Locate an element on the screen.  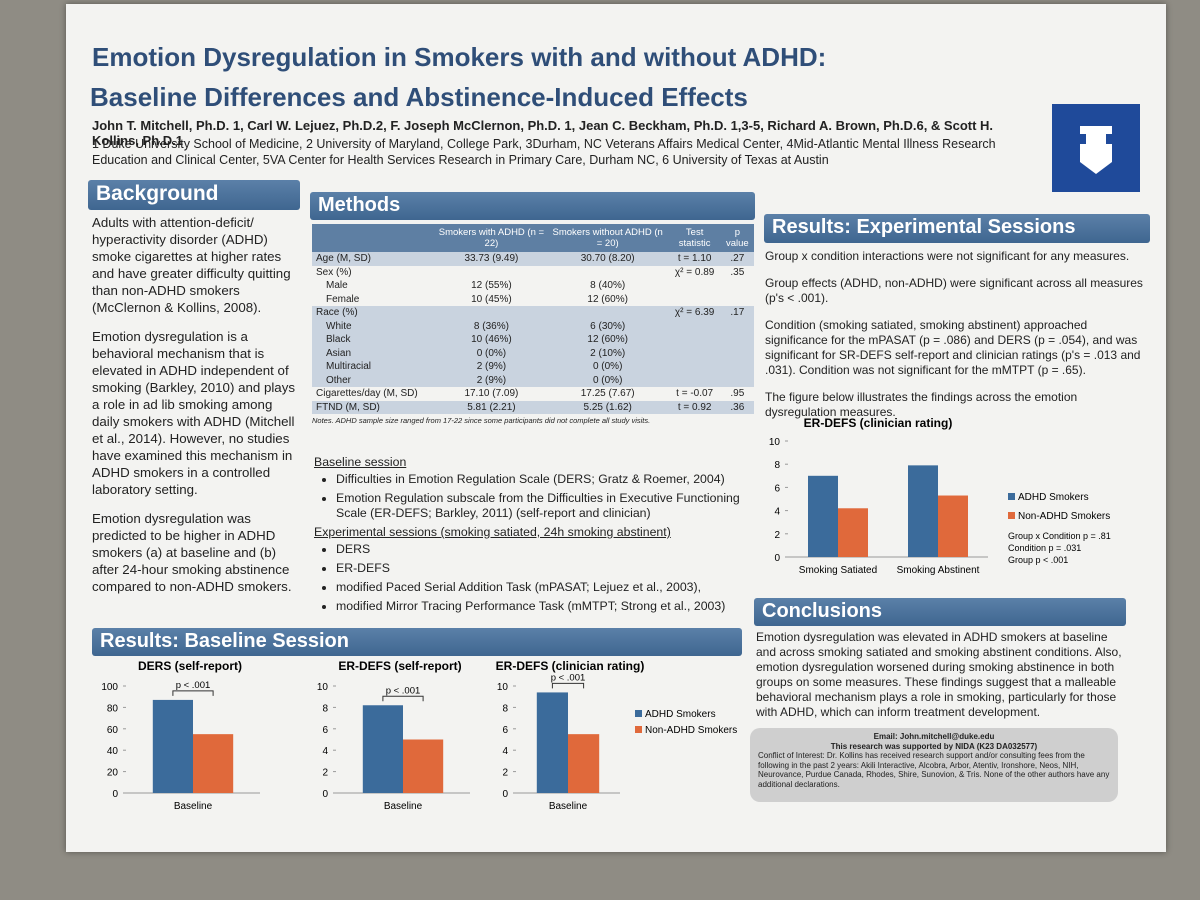
y-tick-label: 10 is located at coordinates (503, 687).